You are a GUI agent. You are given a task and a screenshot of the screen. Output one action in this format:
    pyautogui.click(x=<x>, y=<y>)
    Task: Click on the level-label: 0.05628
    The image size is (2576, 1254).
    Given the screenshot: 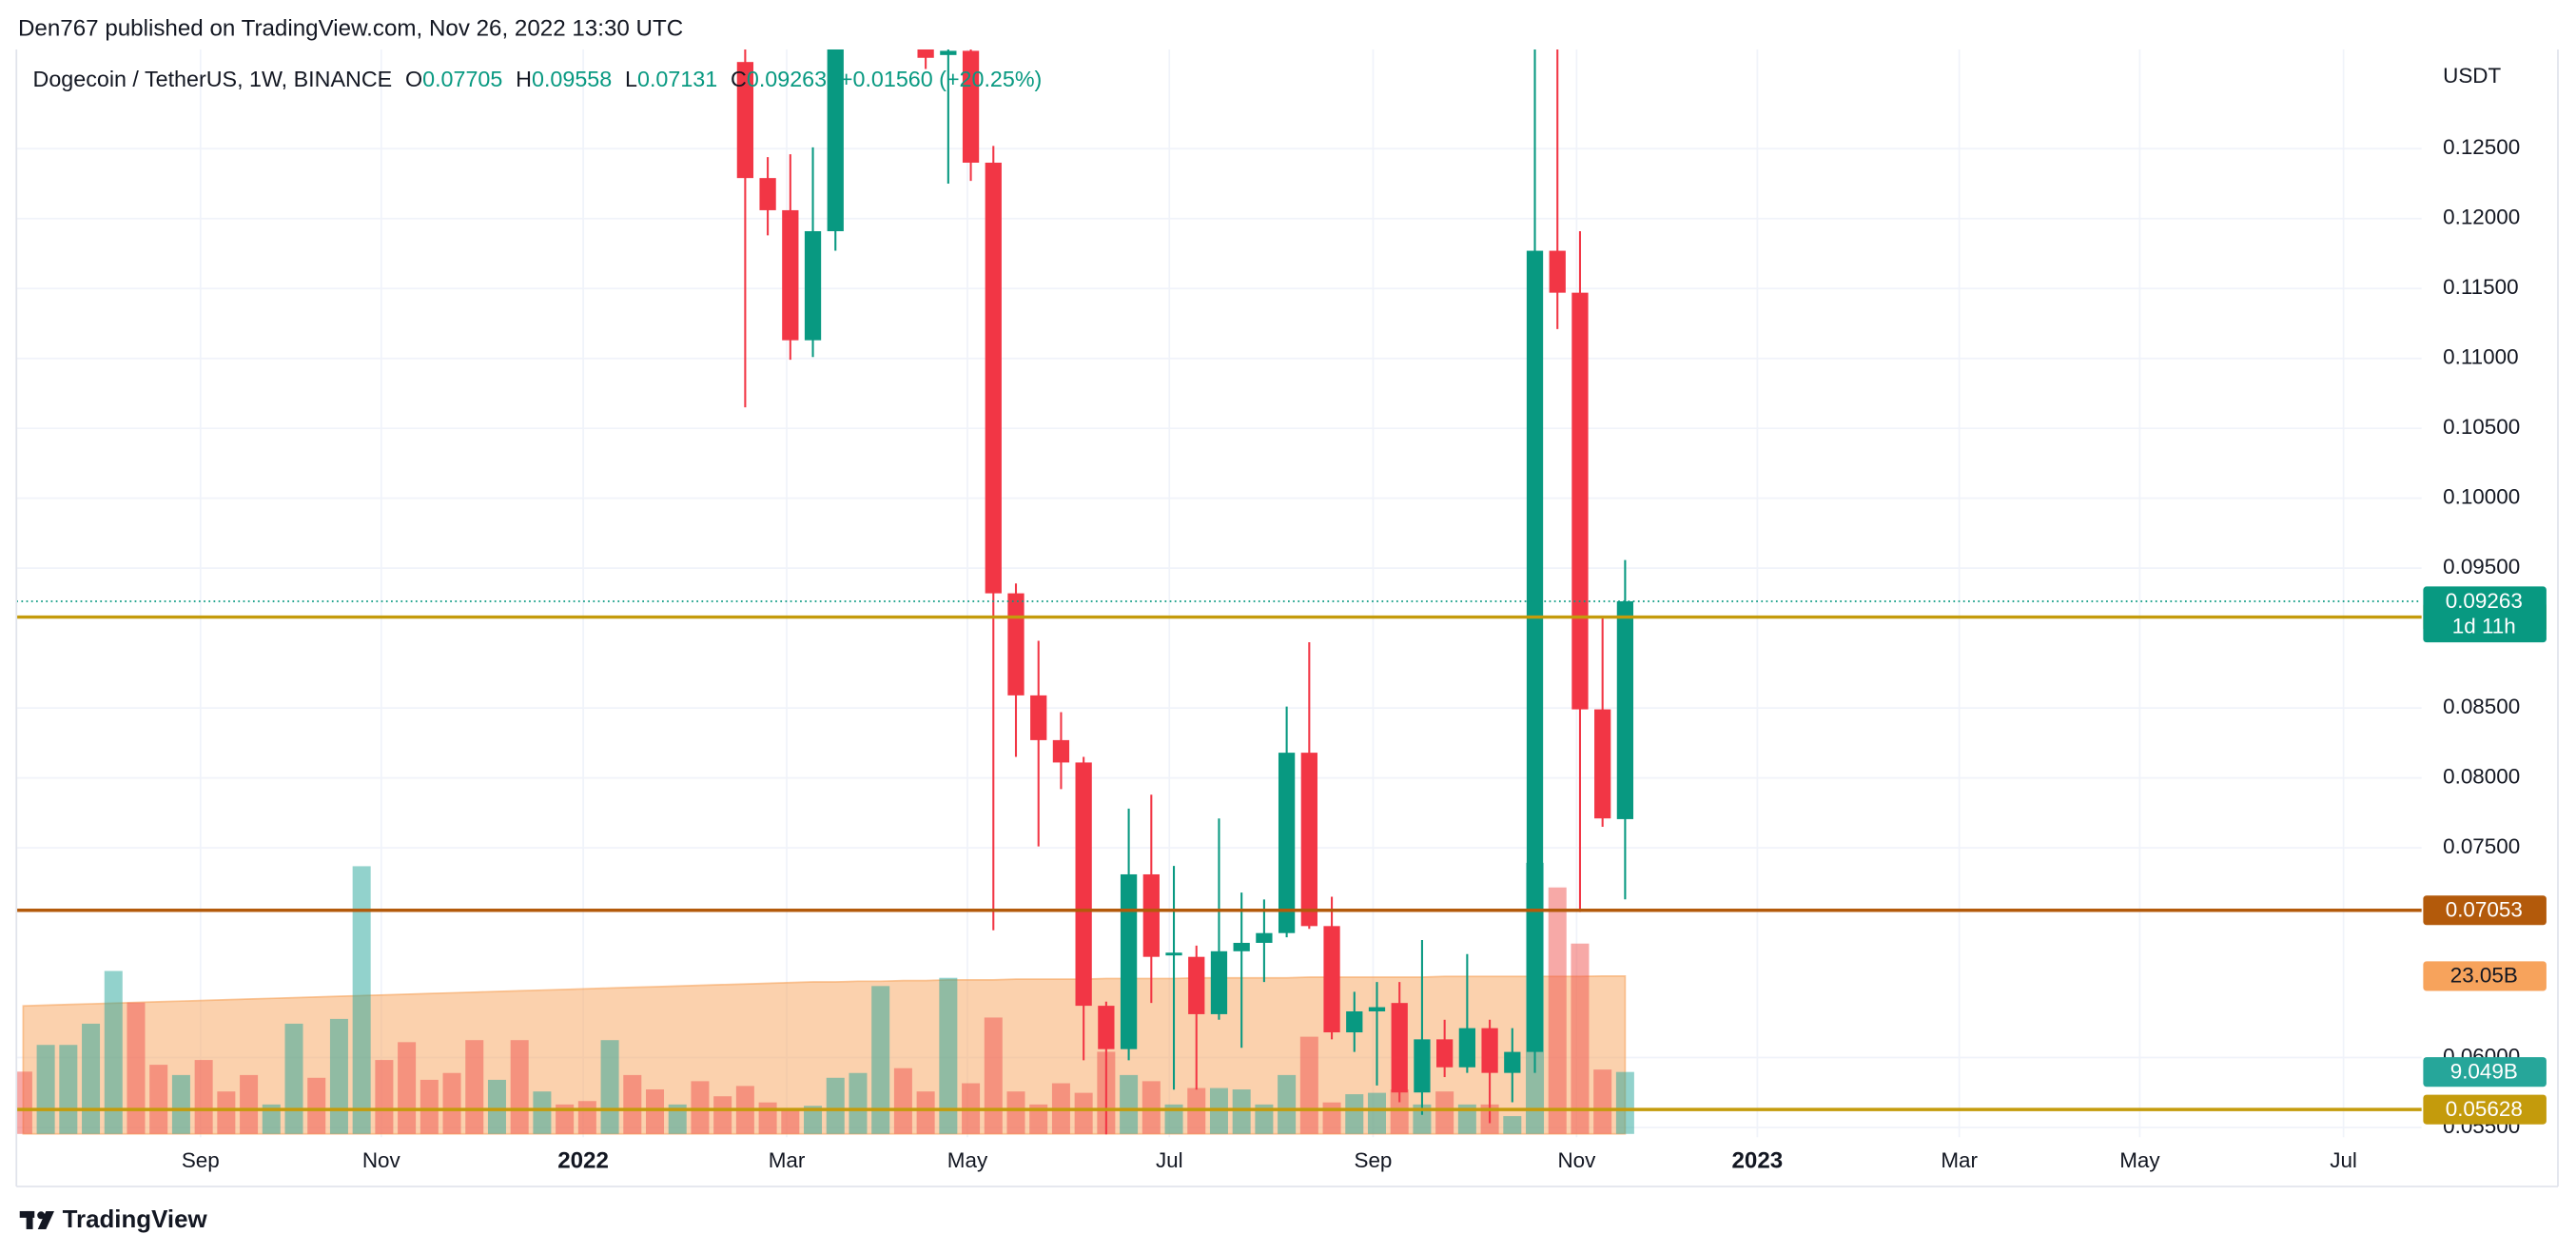 What is the action you would take?
    pyautogui.click(x=2484, y=1109)
    